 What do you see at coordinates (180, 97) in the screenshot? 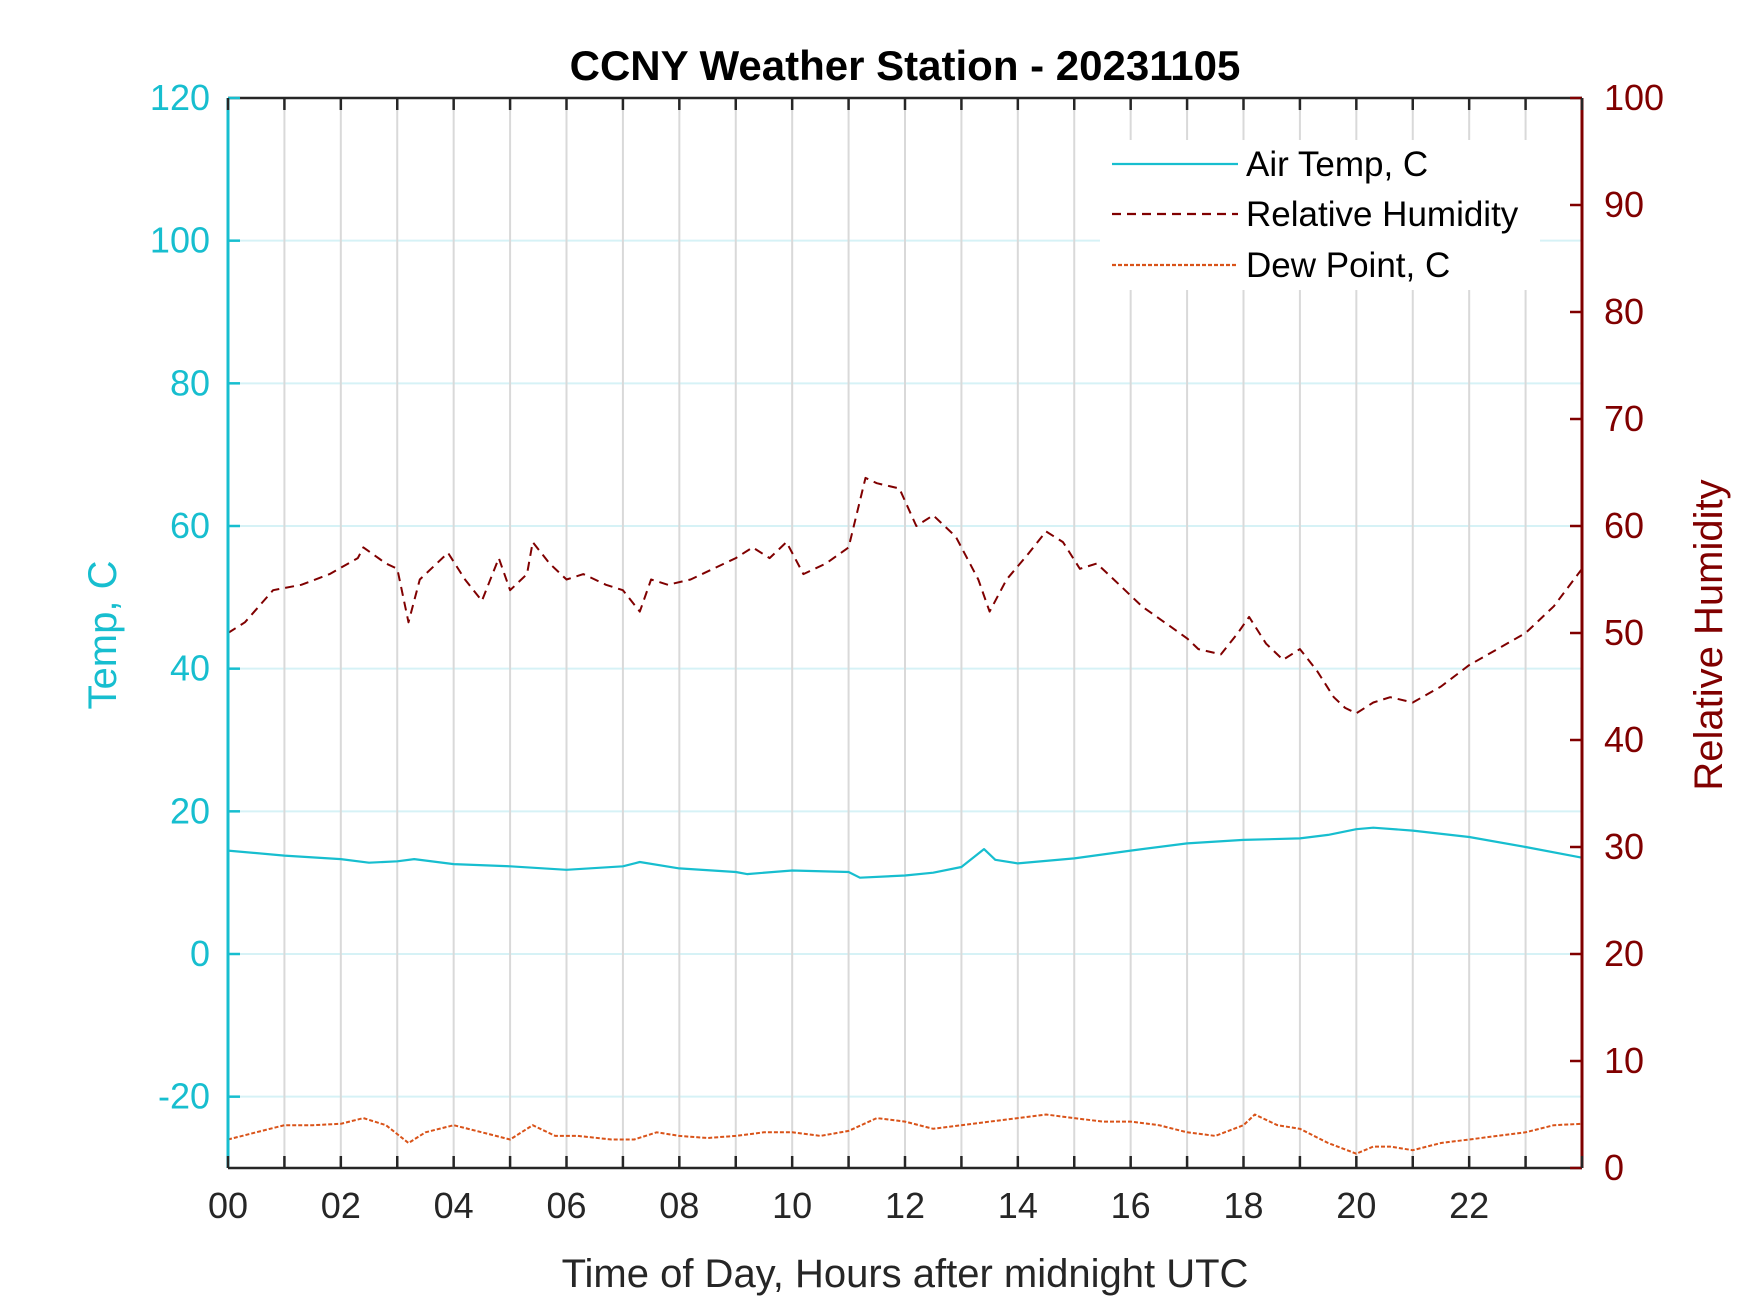
I see `y-left-tick-label: 120` at bounding box center [180, 97].